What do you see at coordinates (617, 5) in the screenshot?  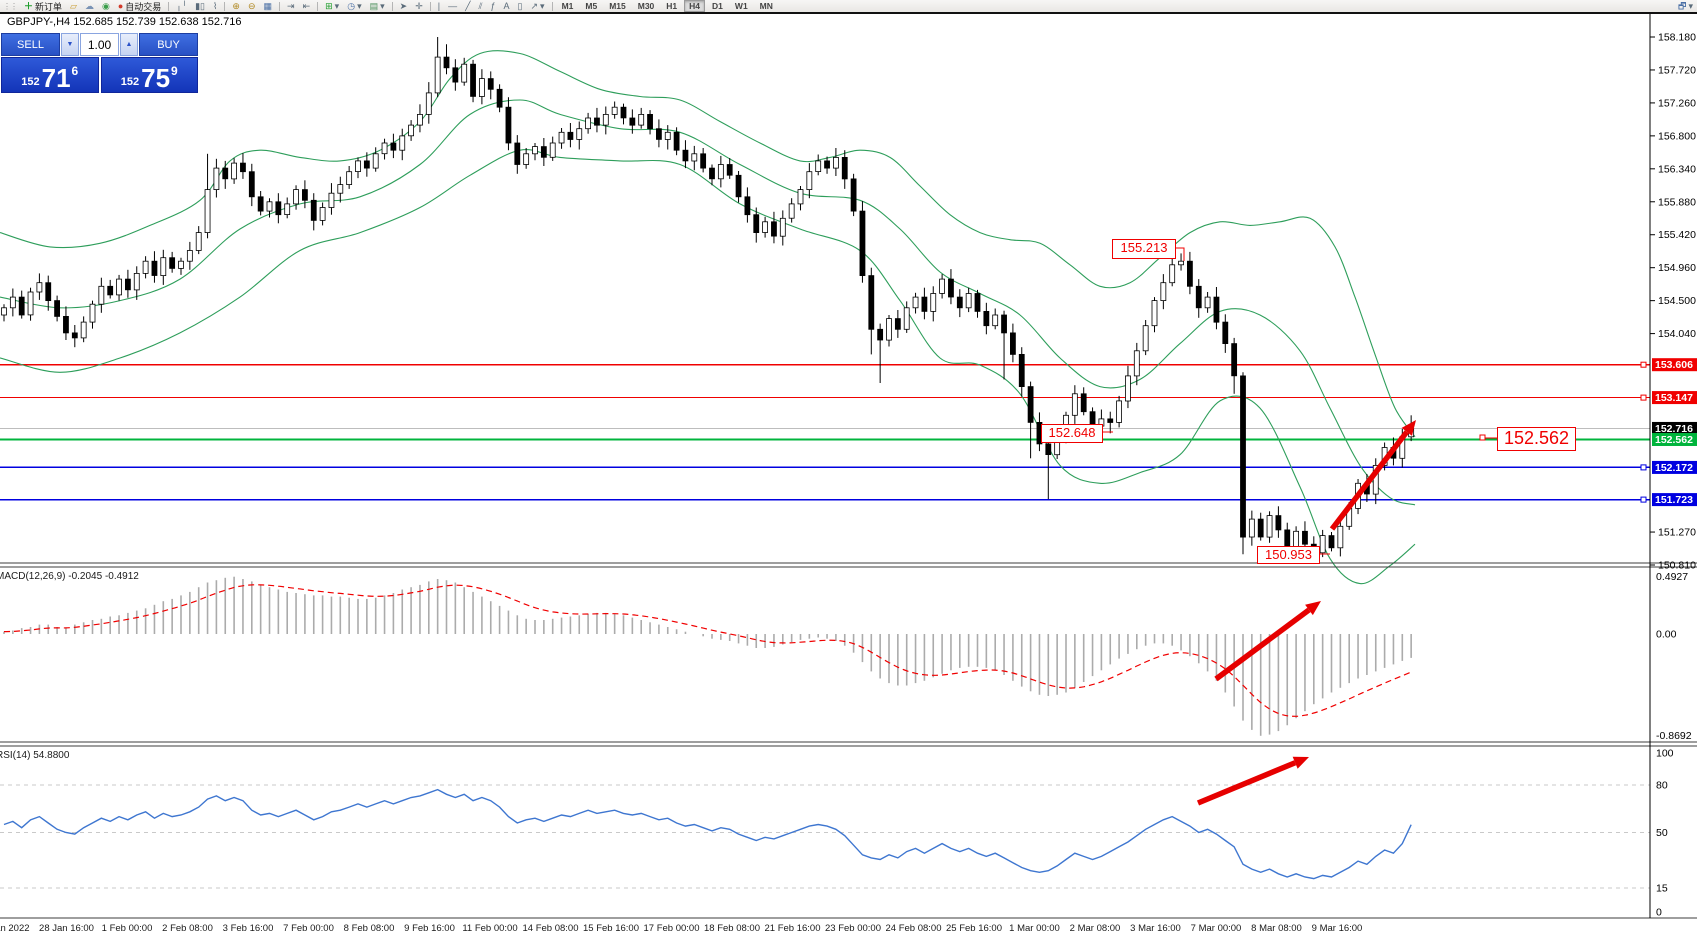 I see `timeframe-button-M15: M15` at bounding box center [617, 5].